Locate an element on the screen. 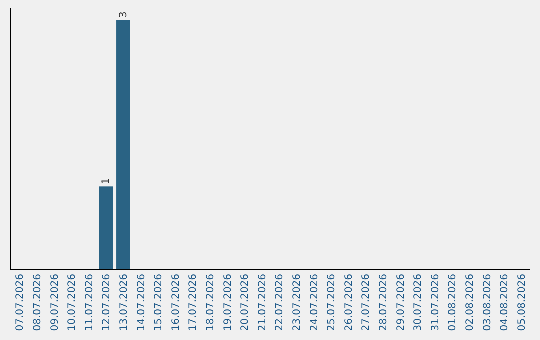 The height and width of the screenshot is (340, 540). x-tick-label: 15.07.2026 is located at coordinates (159, 303).